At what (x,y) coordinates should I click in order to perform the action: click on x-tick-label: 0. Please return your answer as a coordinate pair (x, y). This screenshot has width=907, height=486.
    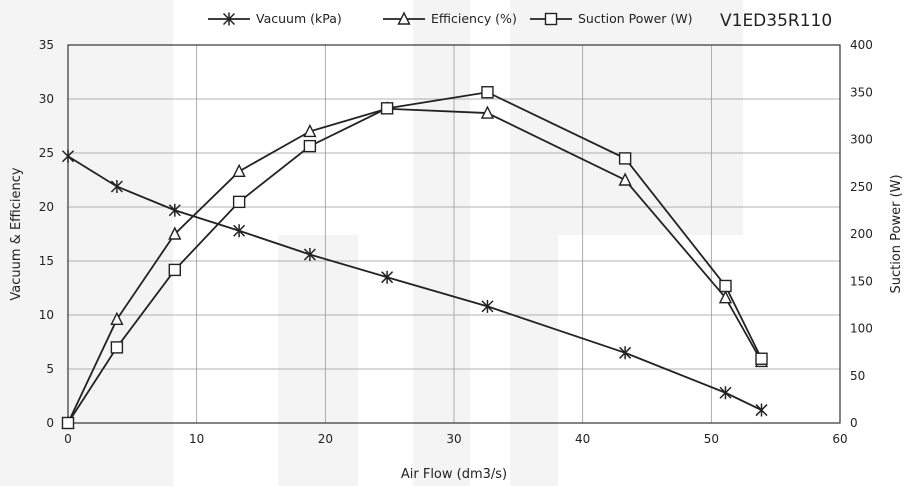
    Looking at the image, I should click on (68, 439).